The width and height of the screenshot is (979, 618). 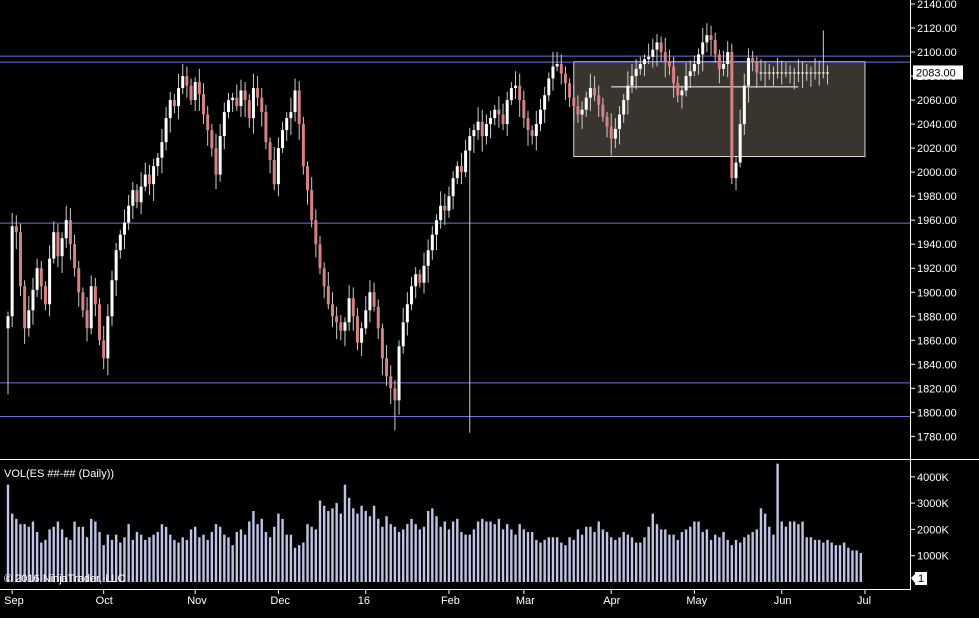 What do you see at coordinates (937, 173) in the screenshot?
I see `price-tick-label: 2000.00` at bounding box center [937, 173].